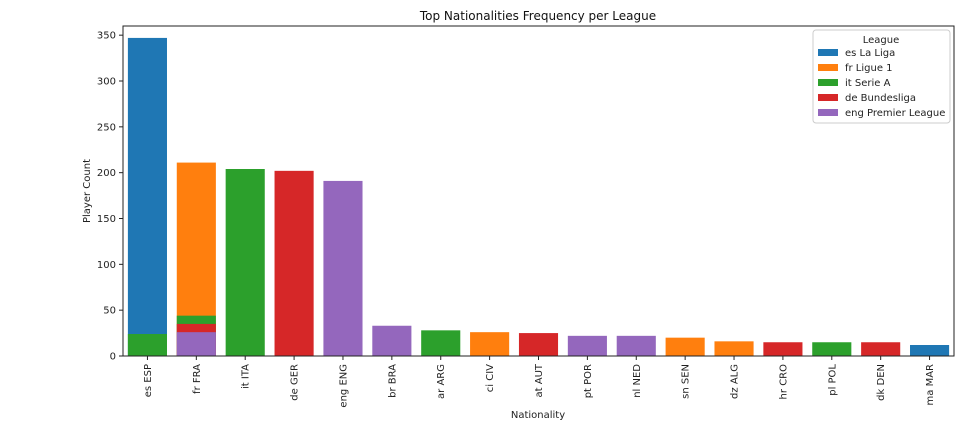 This screenshot has width=974, height=437. I want to click on y-tick-label: 250, so click(106, 127).